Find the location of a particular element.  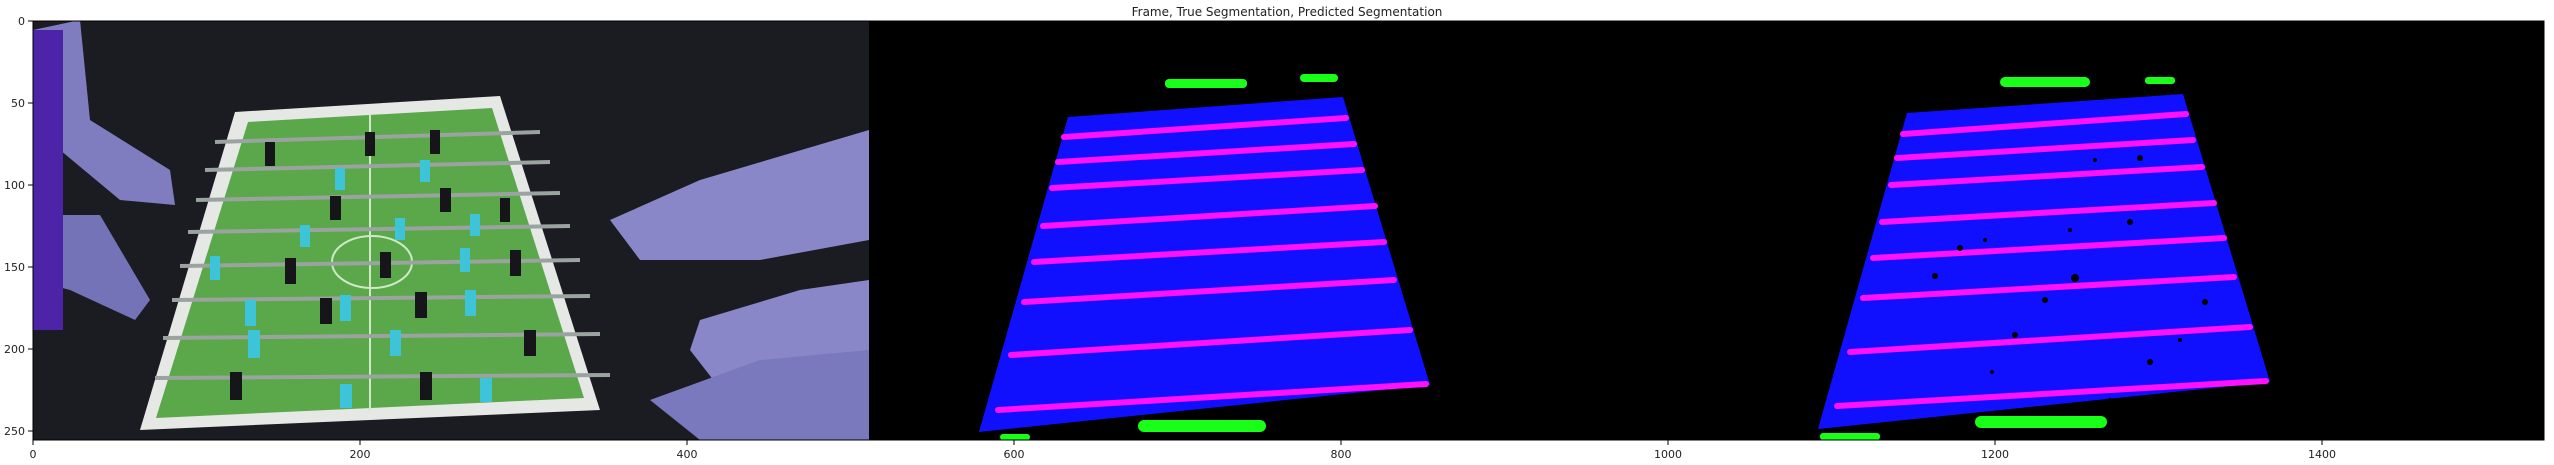

y-axis is located at coordinates (30, 226).